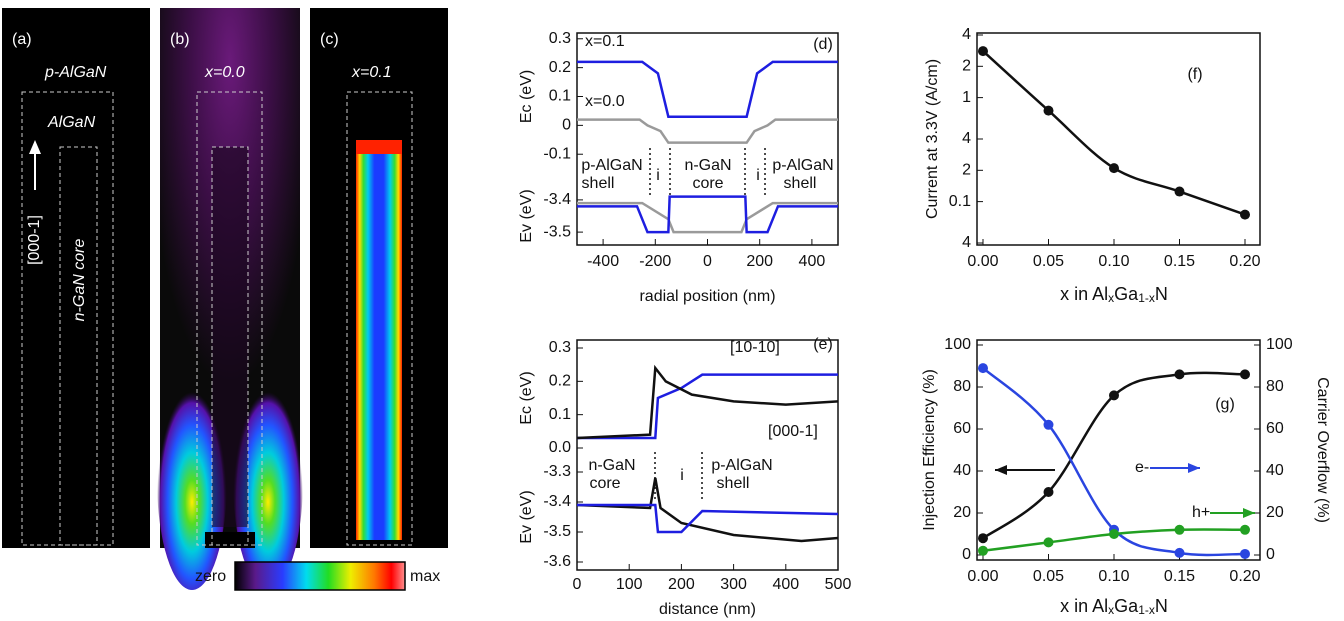 The width and height of the screenshot is (1344, 621). Describe the element at coordinates (577, 584) in the screenshot. I see `x-tick-label: 0` at that location.